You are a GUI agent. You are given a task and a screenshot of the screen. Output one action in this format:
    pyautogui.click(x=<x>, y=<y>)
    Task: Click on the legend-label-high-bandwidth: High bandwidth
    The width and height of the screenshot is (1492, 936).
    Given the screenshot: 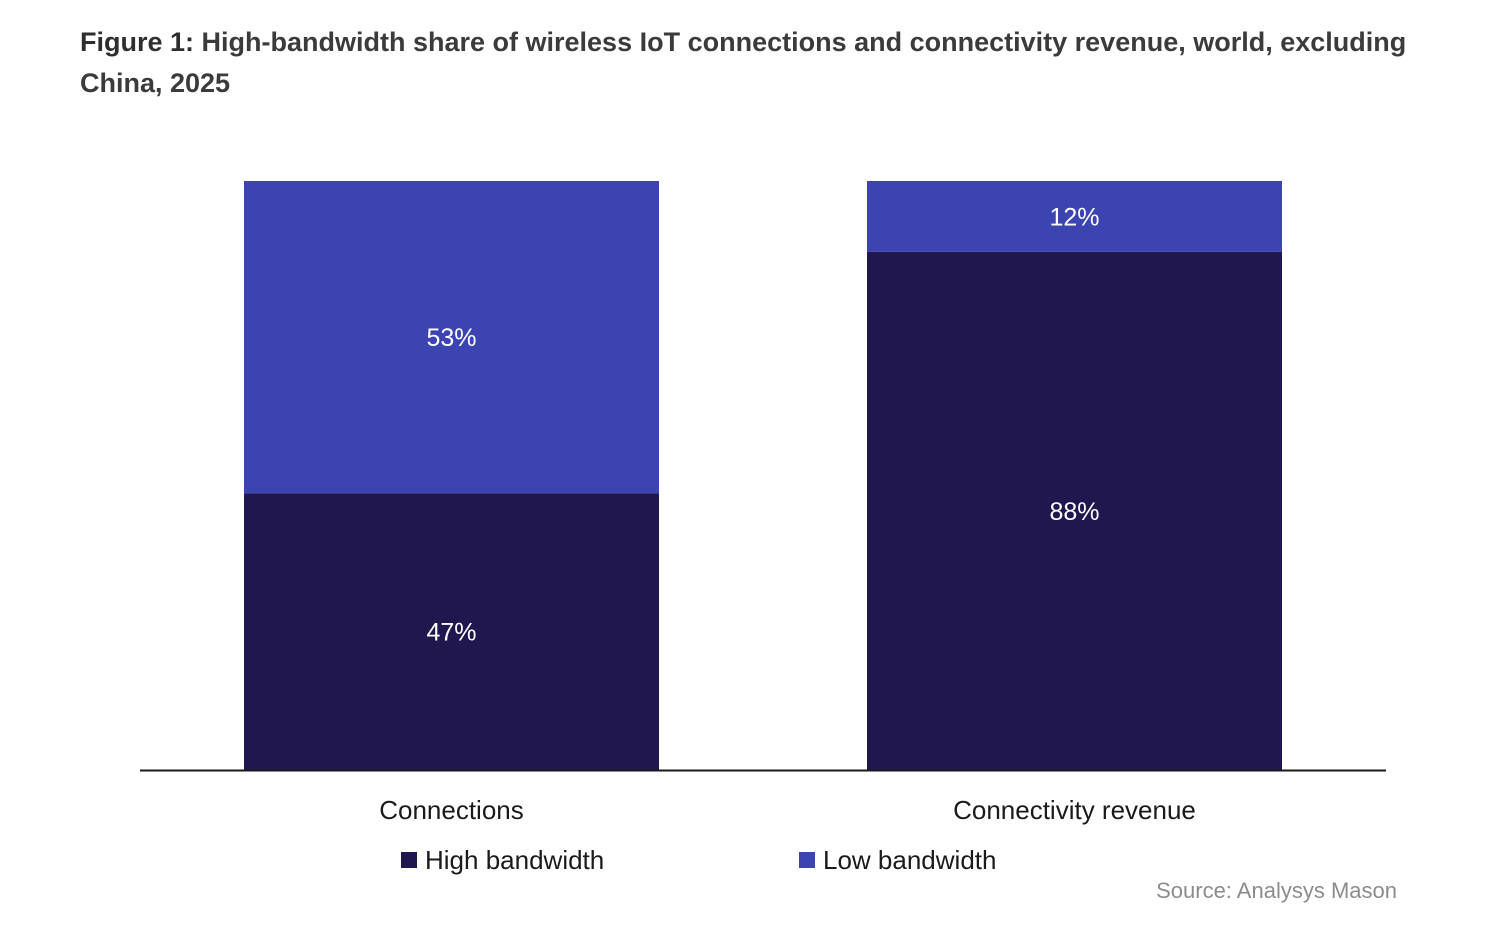 What is the action you would take?
    pyautogui.click(x=514, y=860)
    